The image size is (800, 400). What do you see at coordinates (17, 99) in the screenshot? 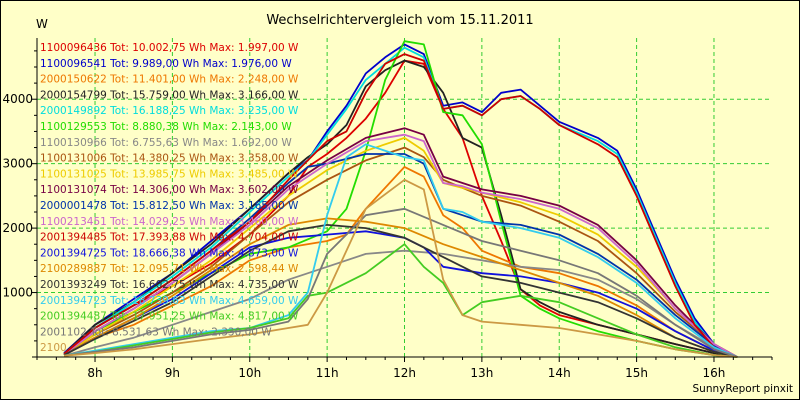
I see `y-tick-label: 4000` at bounding box center [17, 99].